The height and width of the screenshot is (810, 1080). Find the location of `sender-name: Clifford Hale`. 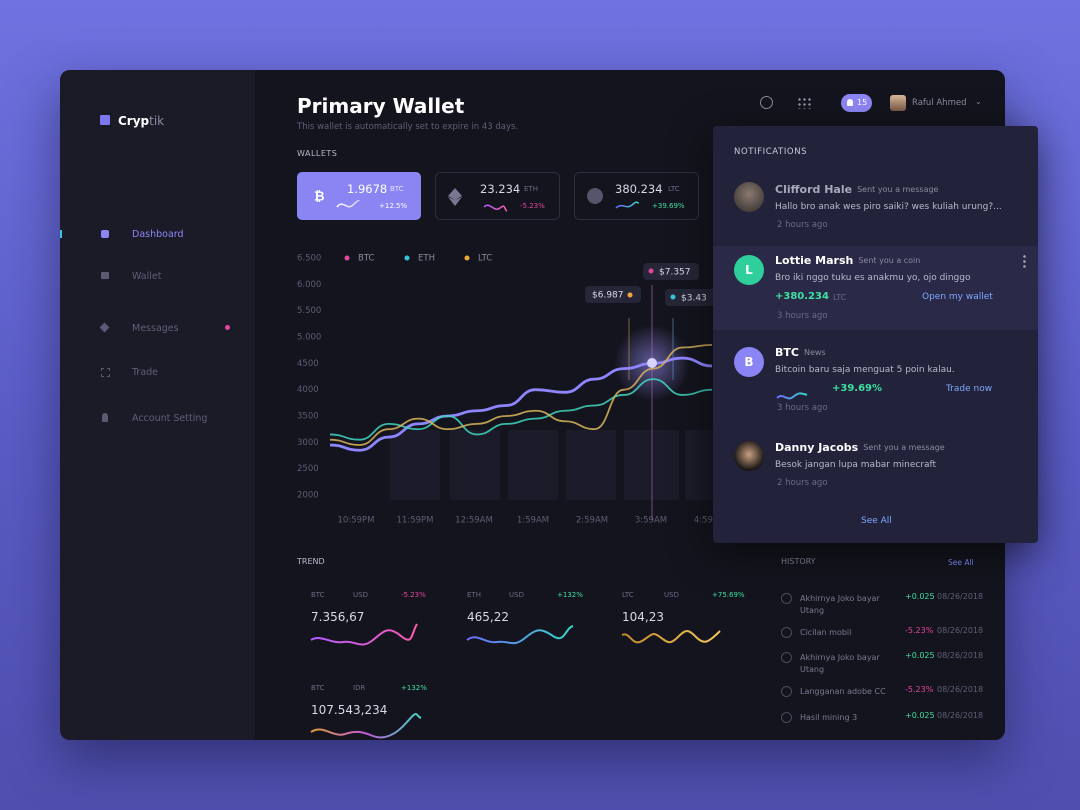

sender-name: Clifford Hale is located at coordinates (814, 189).